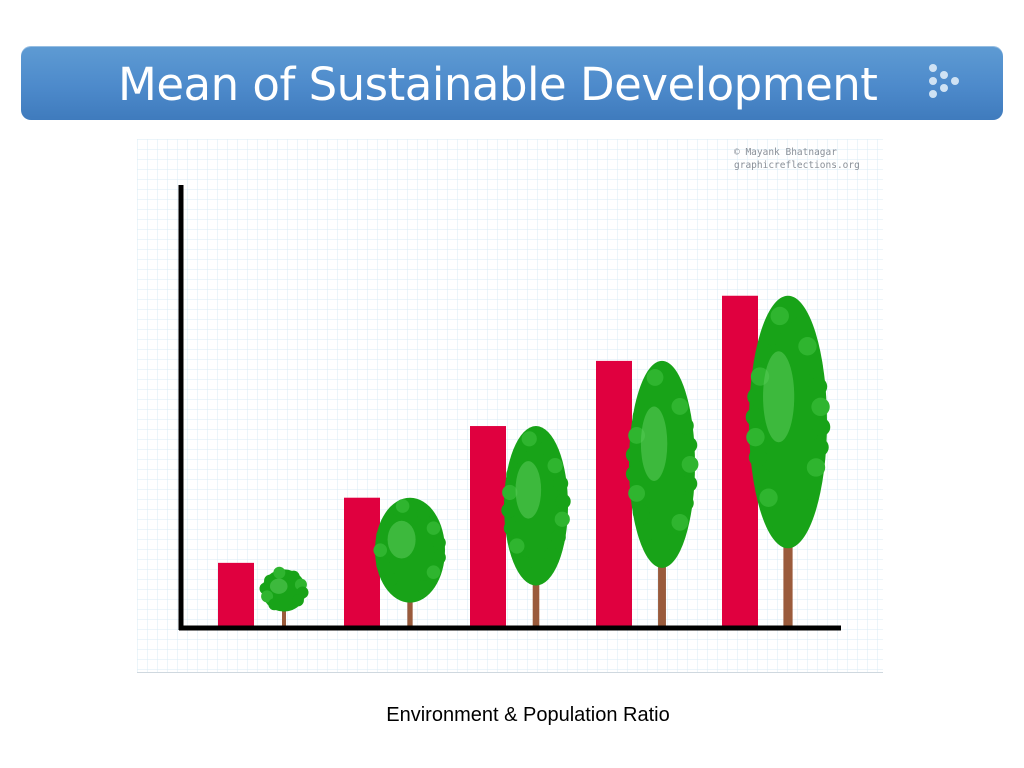 The image size is (1024, 768). I want to click on figure-caption: Environment & Population Ratio, so click(528, 715).